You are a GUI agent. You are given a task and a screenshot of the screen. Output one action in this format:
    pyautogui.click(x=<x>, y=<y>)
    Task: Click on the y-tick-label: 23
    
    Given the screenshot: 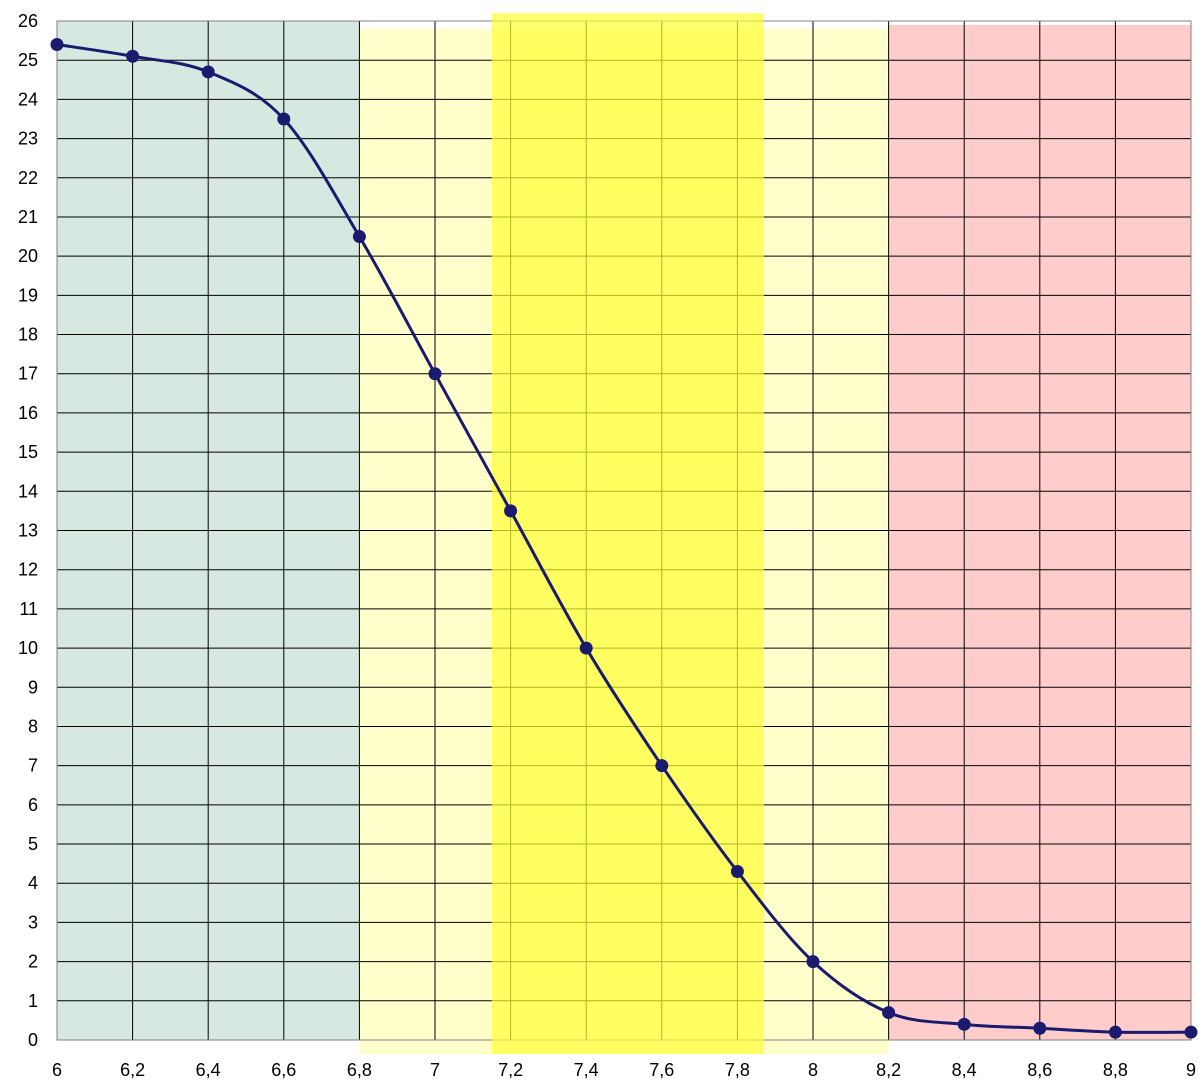 What is the action you would take?
    pyautogui.click(x=28, y=139)
    